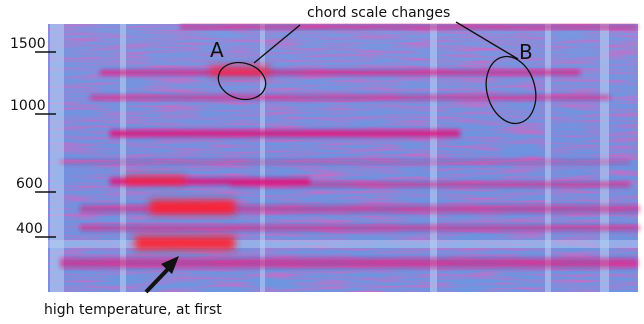  What do you see at coordinates (133, 310) in the screenshot?
I see `high-temperature-caption: high temperature, at first` at bounding box center [133, 310].